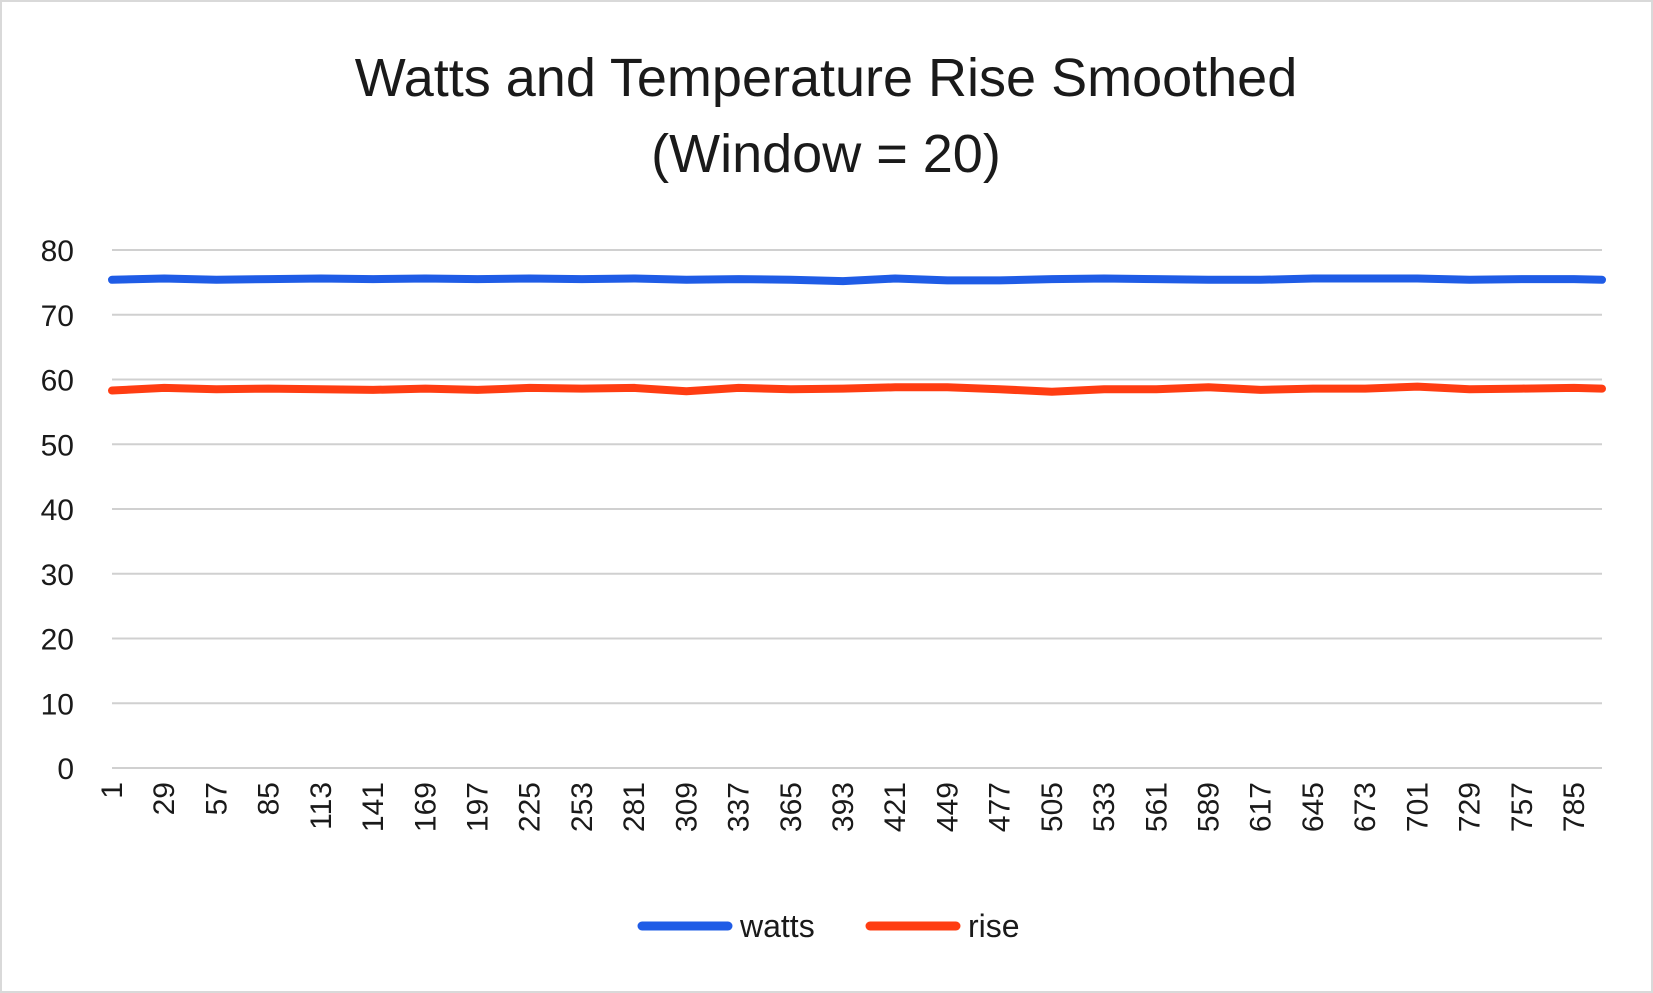 The width and height of the screenshot is (1653, 993). What do you see at coordinates (57, 704) in the screenshot?
I see `y-tick-label: 10` at bounding box center [57, 704].